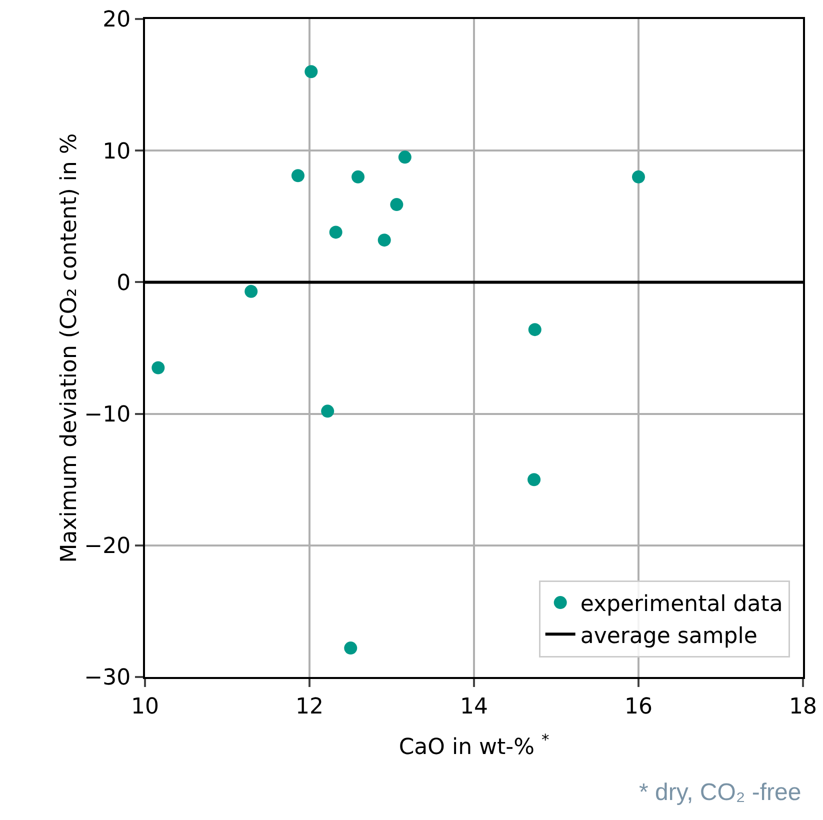 The image size is (823, 820). What do you see at coordinates (116, 151) in the screenshot?
I see `y-tick-label: 10` at bounding box center [116, 151].